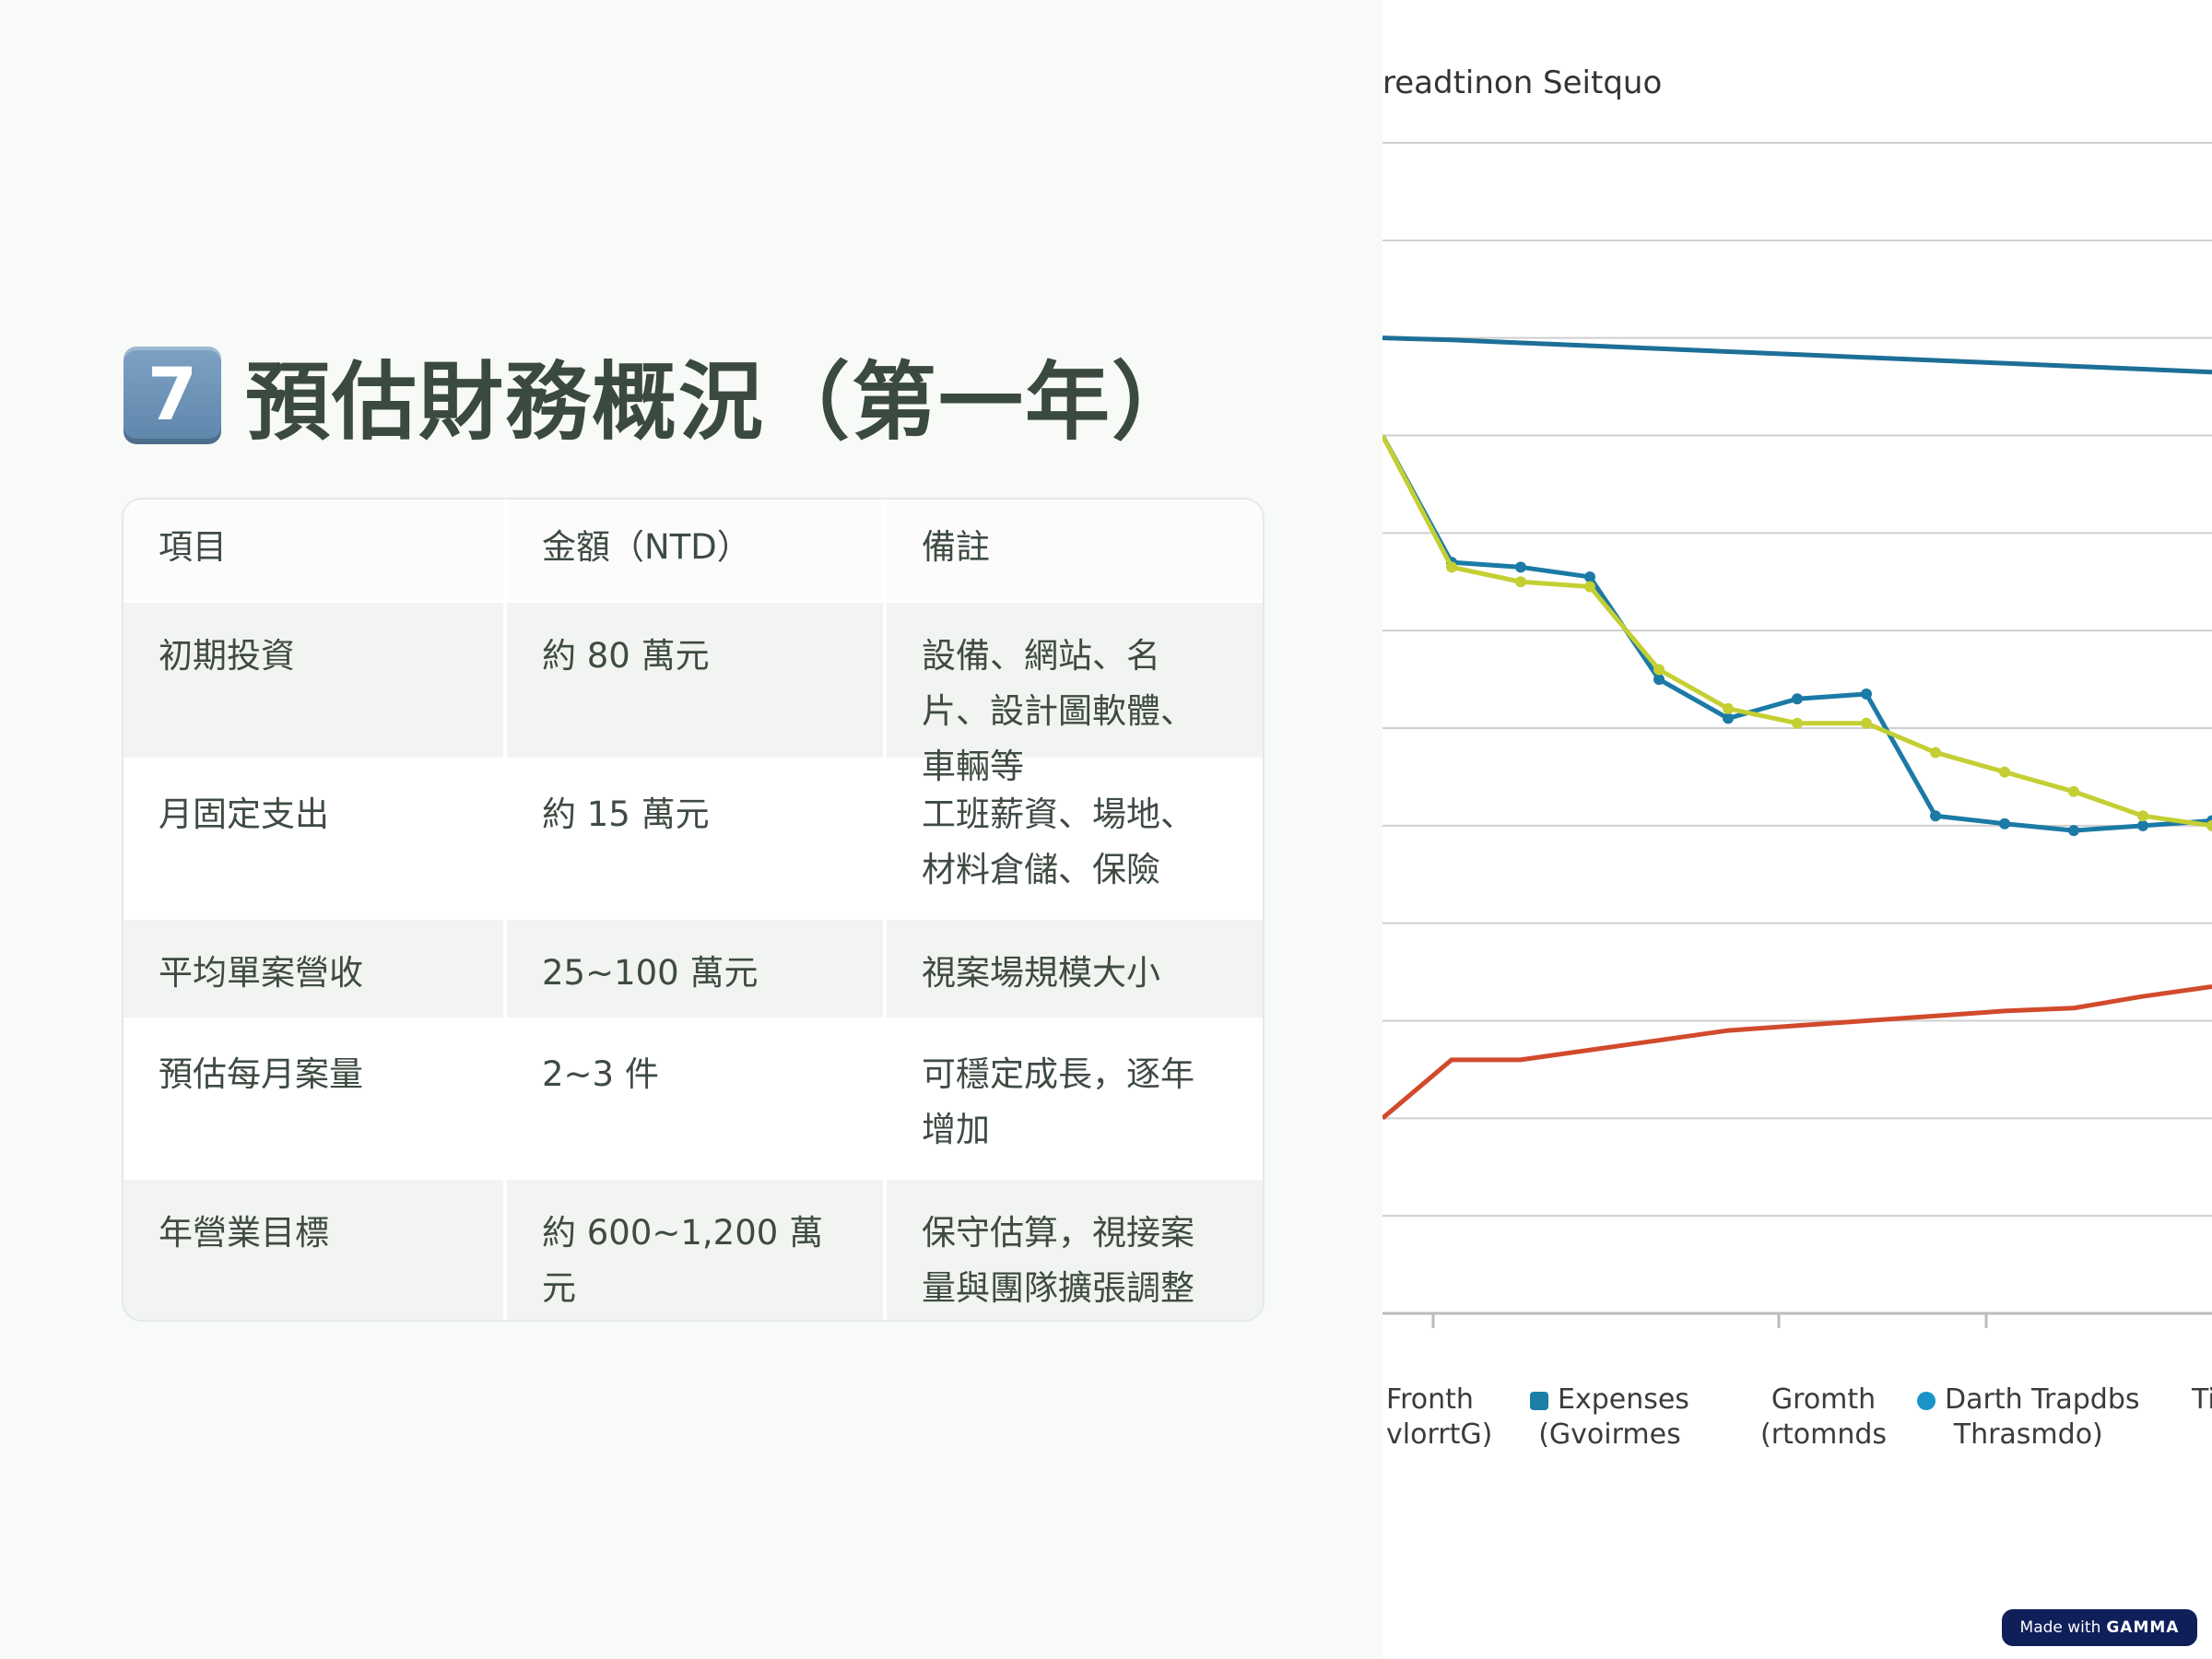 This screenshot has height=1659, width=2212. What do you see at coordinates (1824, 1434) in the screenshot?
I see `legend-line2: (rtomnds` at bounding box center [1824, 1434].